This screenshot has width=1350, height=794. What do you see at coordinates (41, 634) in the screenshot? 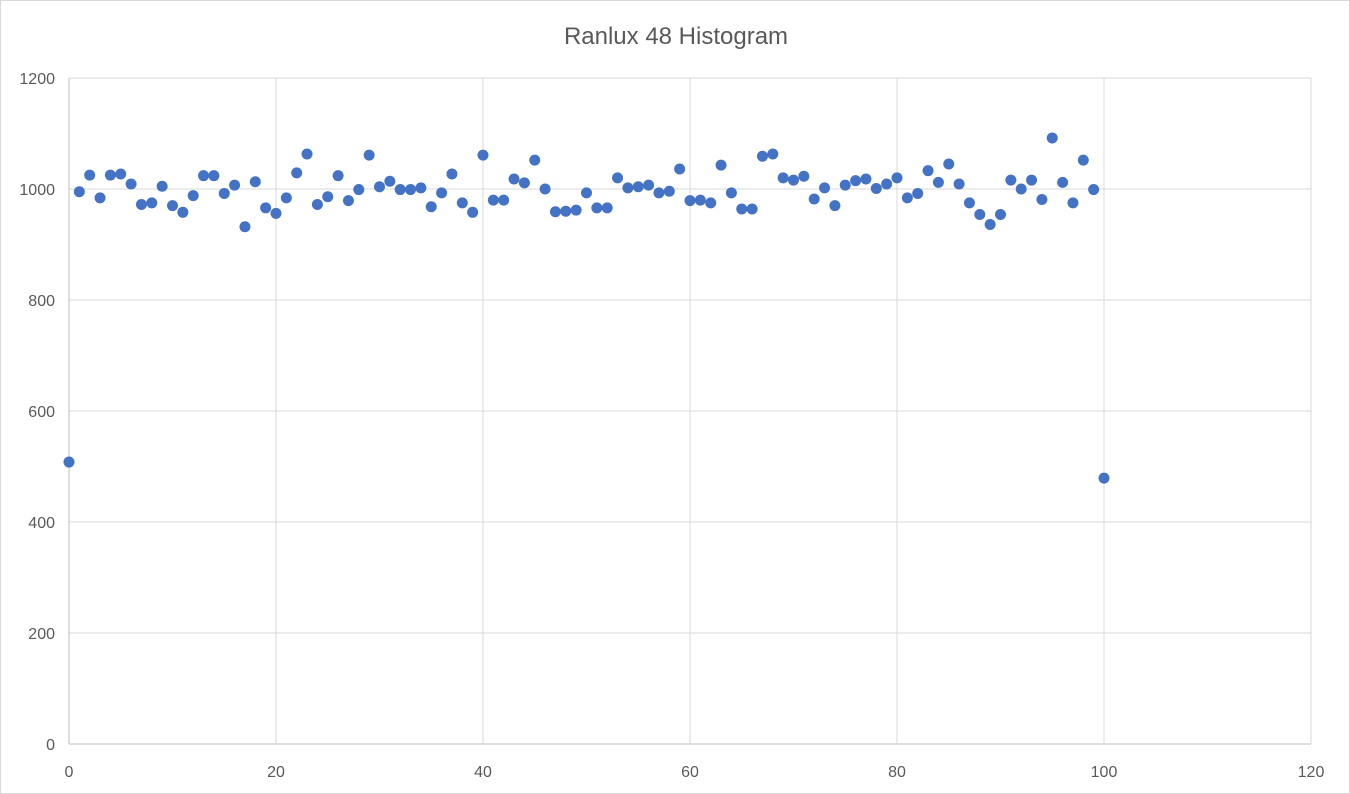
I see `y-tick-label: 200` at bounding box center [41, 634].